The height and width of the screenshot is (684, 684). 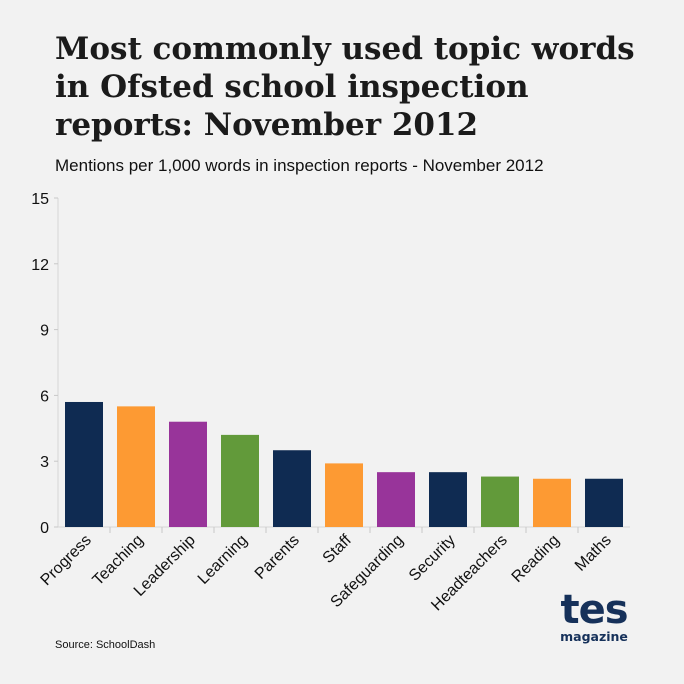 What do you see at coordinates (40, 199) in the screenshot?
I see `y-tick-label: 15` at bounding box center [40, 199].